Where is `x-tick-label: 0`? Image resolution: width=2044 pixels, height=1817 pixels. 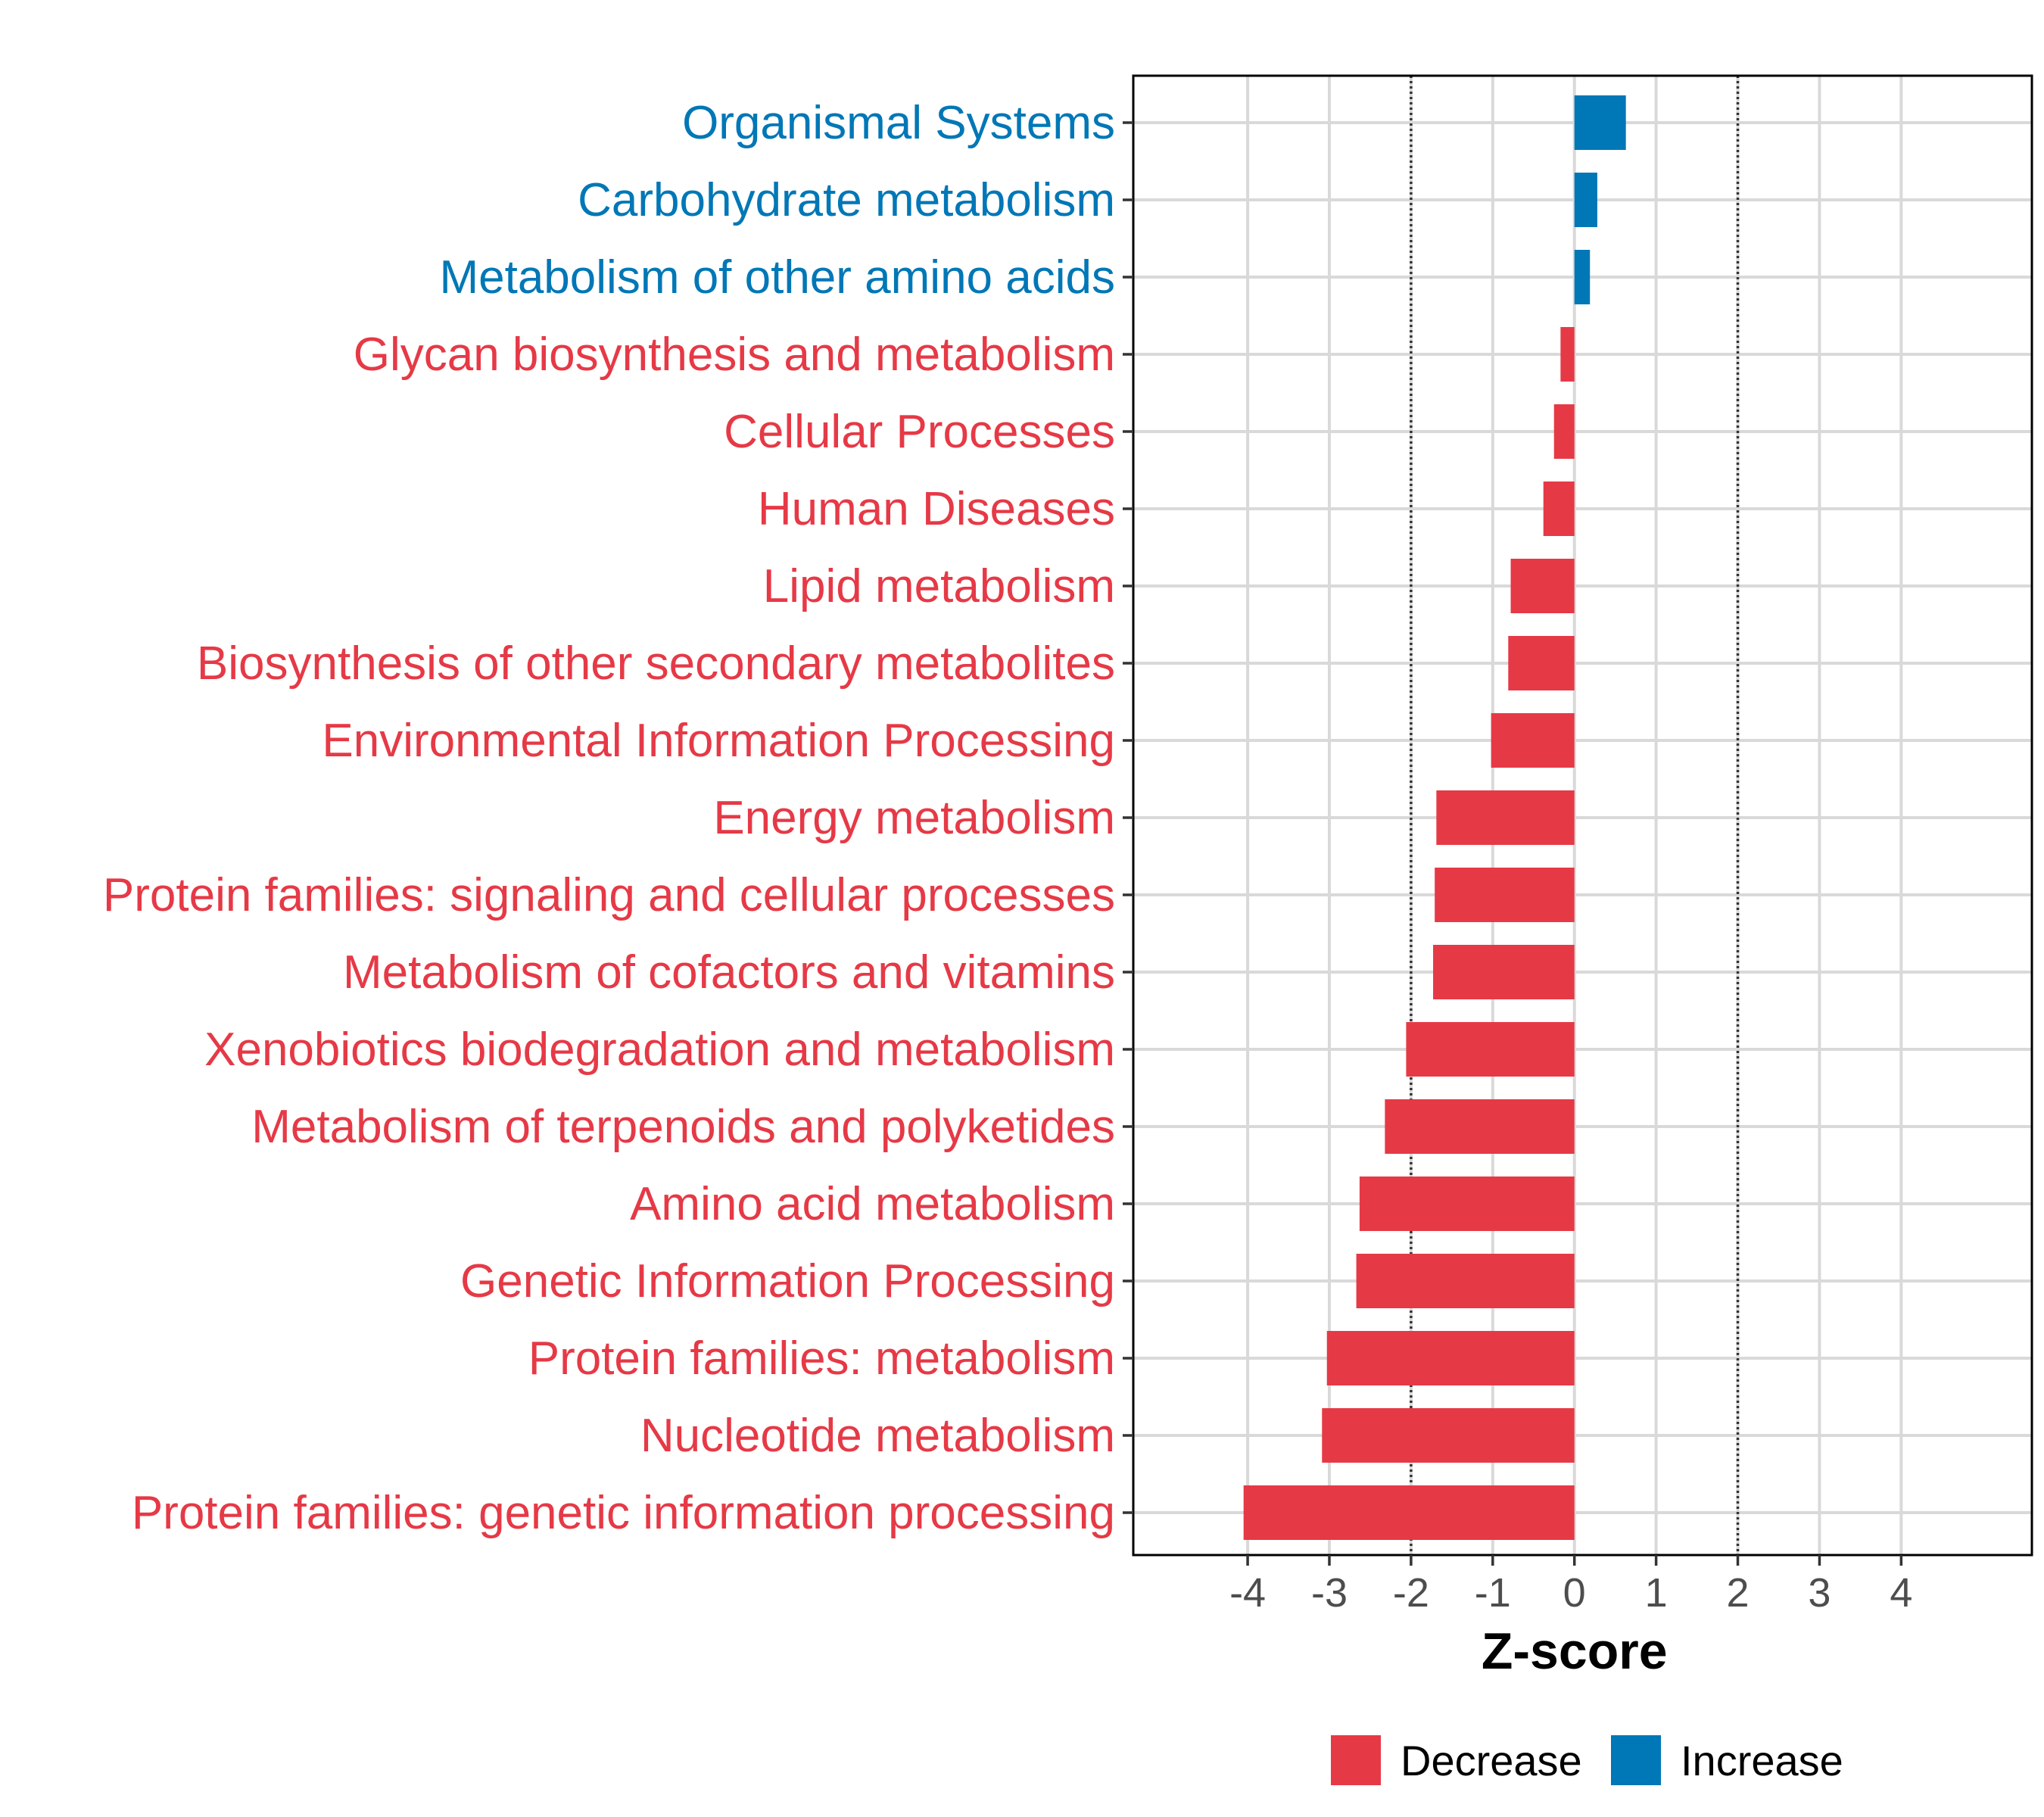 x-tick-label: 0 is located at coordinates (1574, 1593).